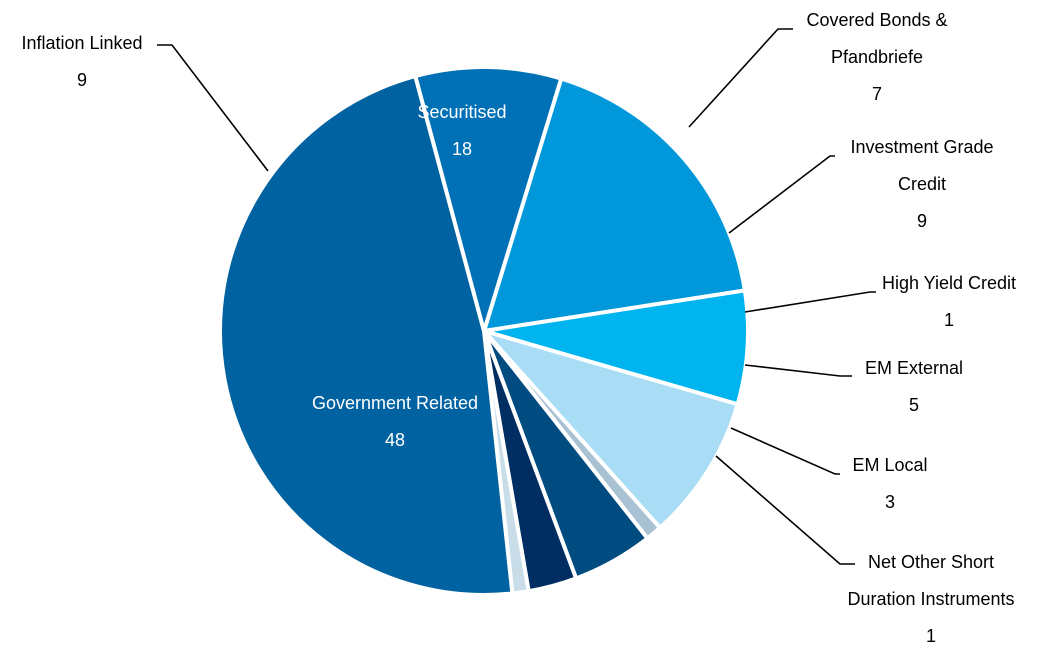 This screenshot has height=654, width=1057. Describe the element at coordinates (395, 403) in the screenshot. I see `data-label-name-government-related: Government Related` at that location.